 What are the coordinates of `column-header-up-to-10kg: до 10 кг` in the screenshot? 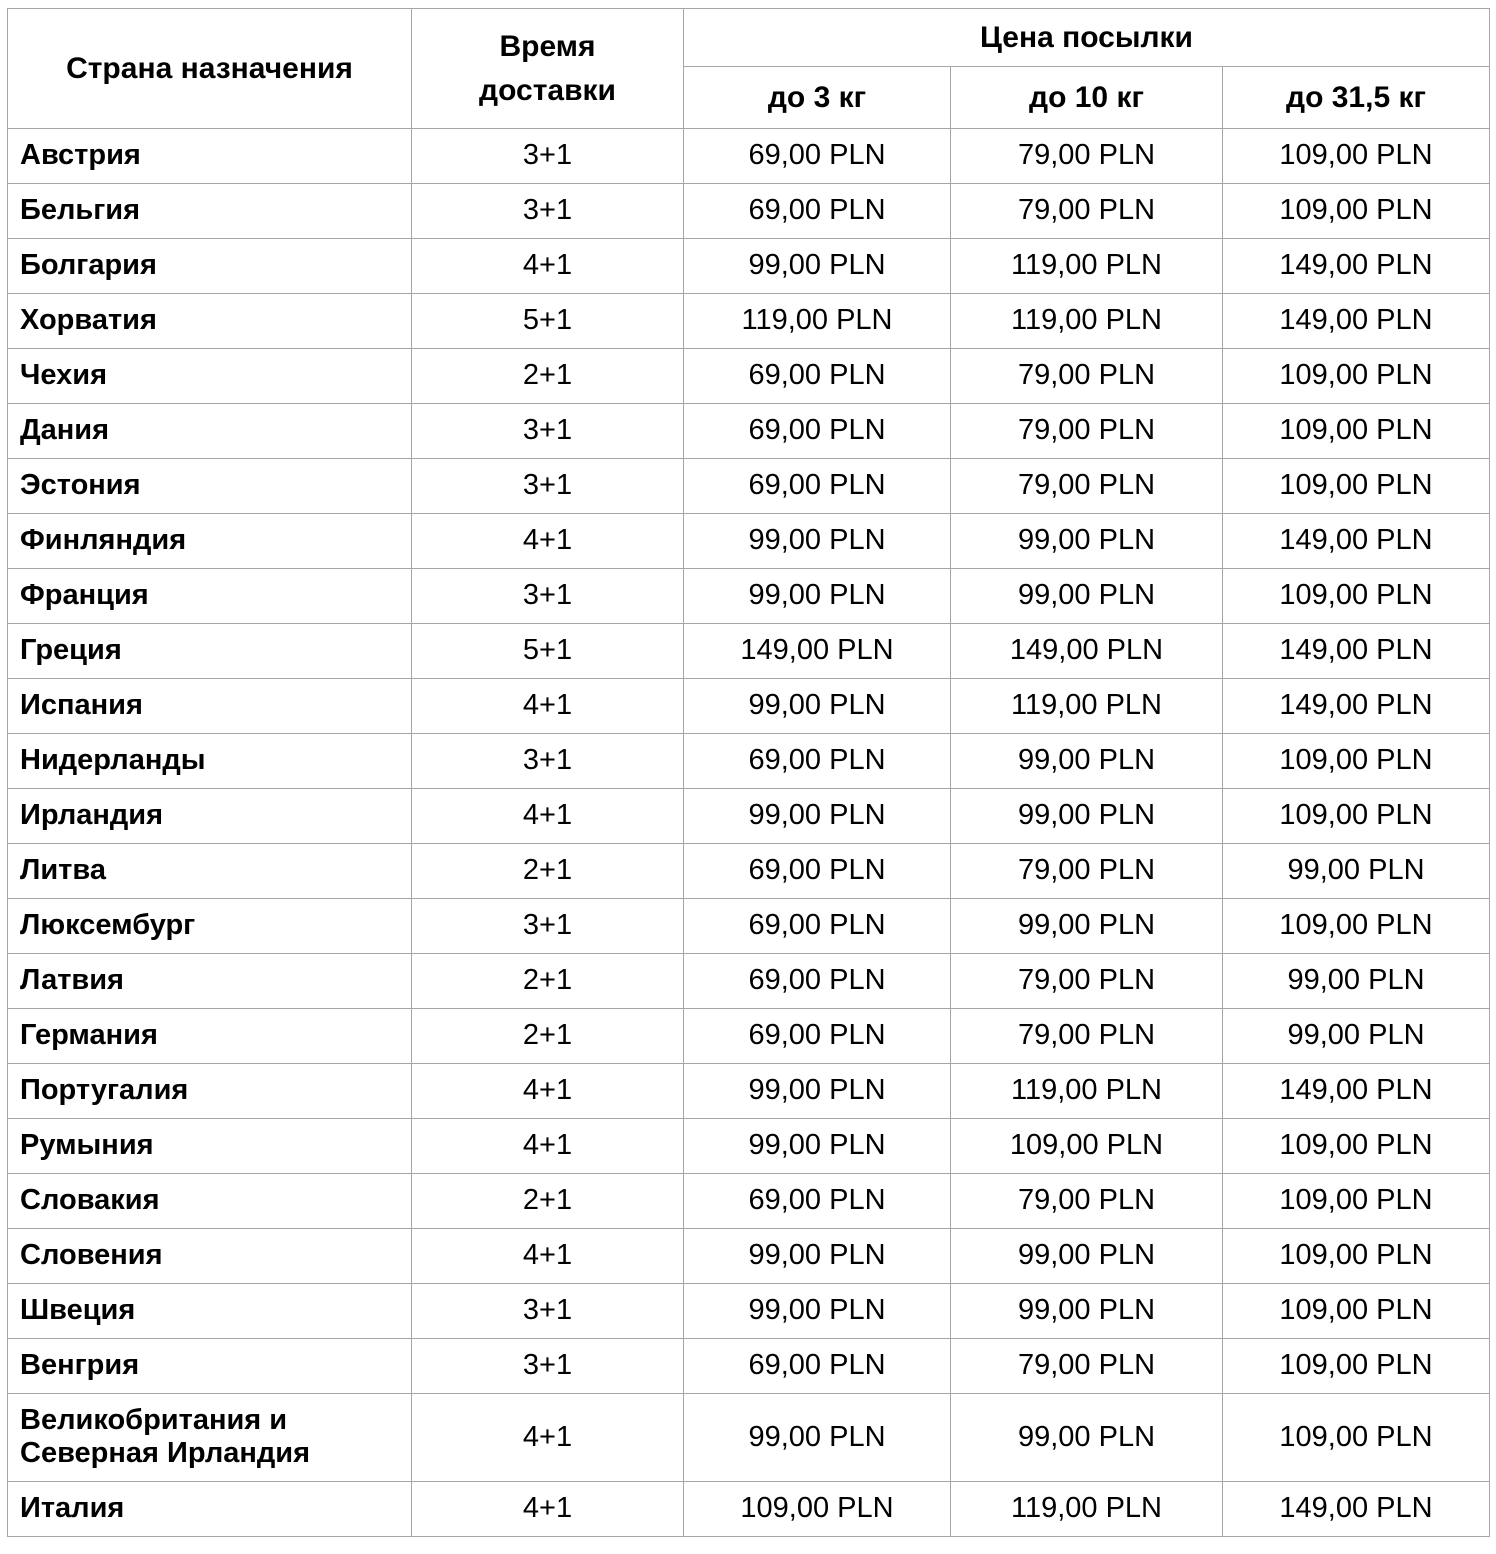 It's located at (1086, 97).